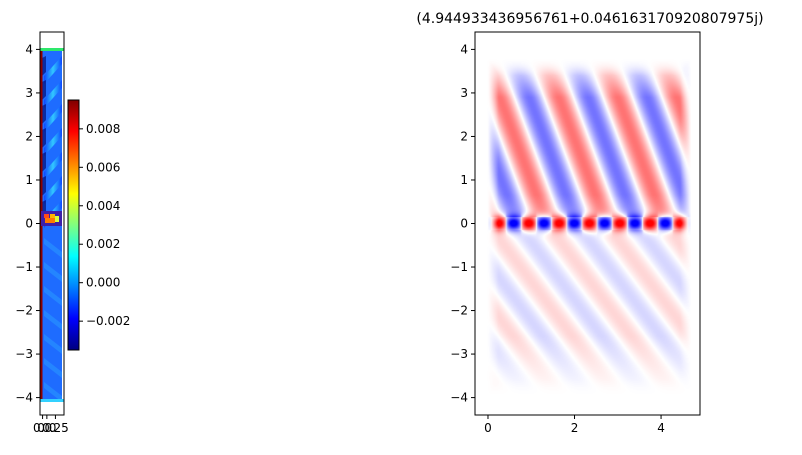 This screenshot has width=802, height=455. Describe the element at coordinates (459, 267) in the screenshot. I see `right-y-tick-label: −1` at that location.